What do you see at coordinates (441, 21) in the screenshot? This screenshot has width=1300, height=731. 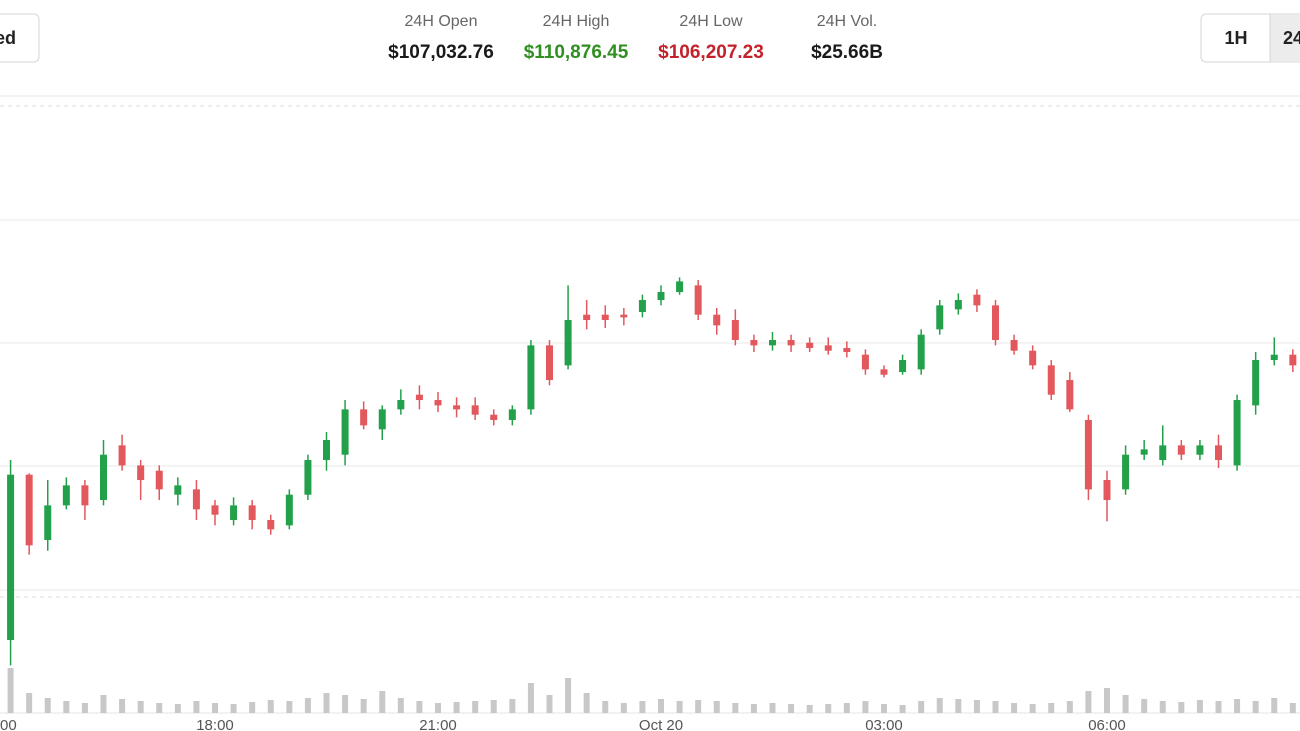 I see `stat-label: 24H Open` at bounding box center [441, 21].